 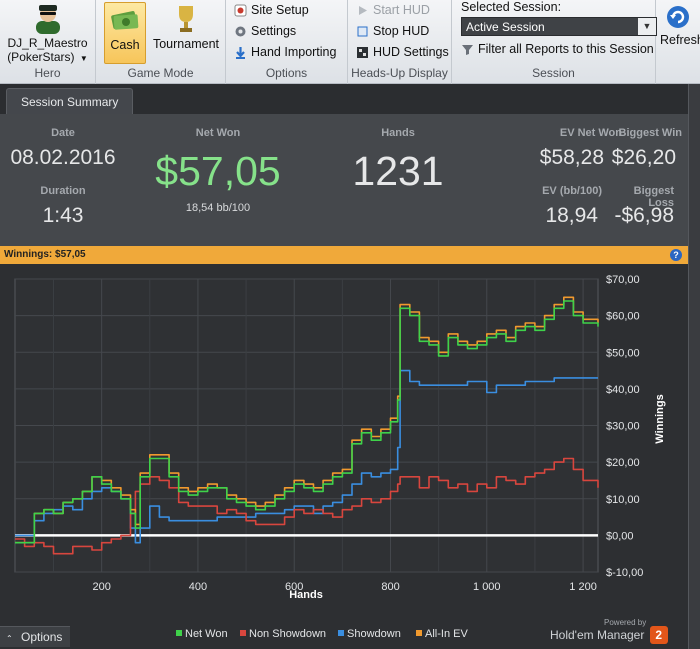 I want to click on hud-group-label: Heads-Up Display, so click(x=399, y=73).